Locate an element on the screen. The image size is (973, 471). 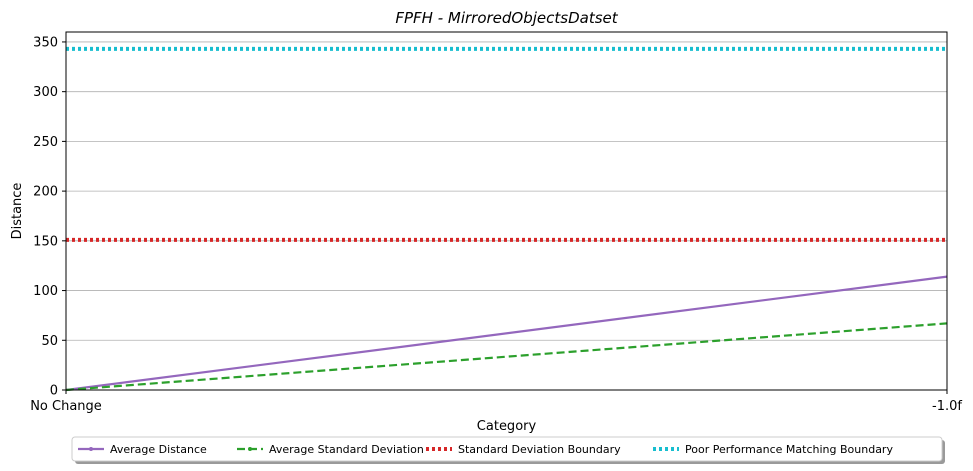
y-tick-label: 250 is located at coordinates (45, 142).